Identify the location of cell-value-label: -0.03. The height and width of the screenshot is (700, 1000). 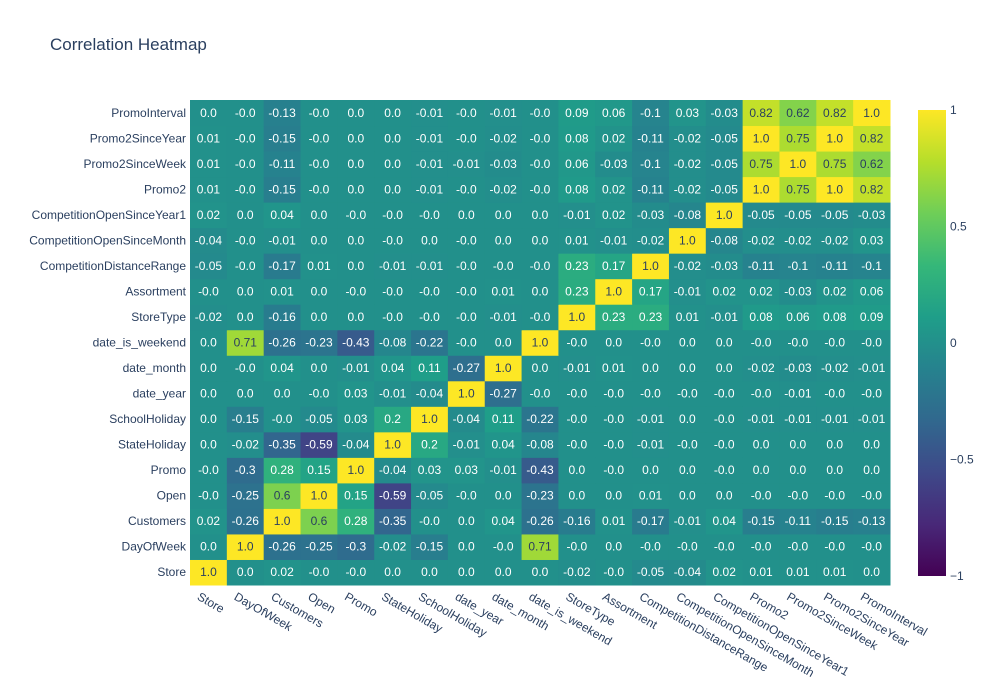
(798, 368).